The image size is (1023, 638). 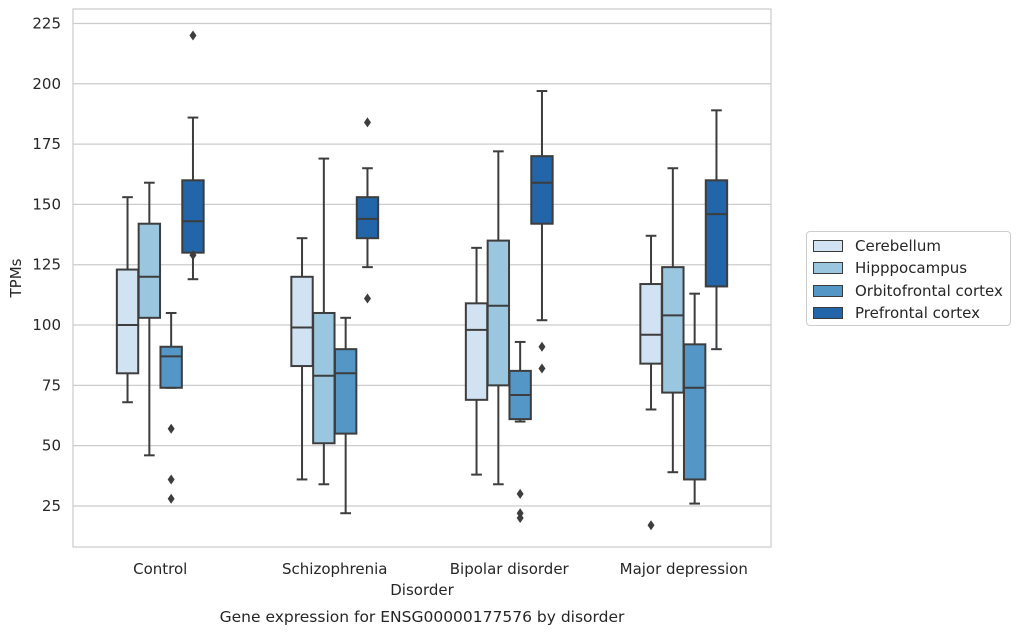 What do you see at coordinates (898, 246) in the screenshot?
I see `legend-label-cerebellum: Cerebellum` at bounding box center [898, 246].